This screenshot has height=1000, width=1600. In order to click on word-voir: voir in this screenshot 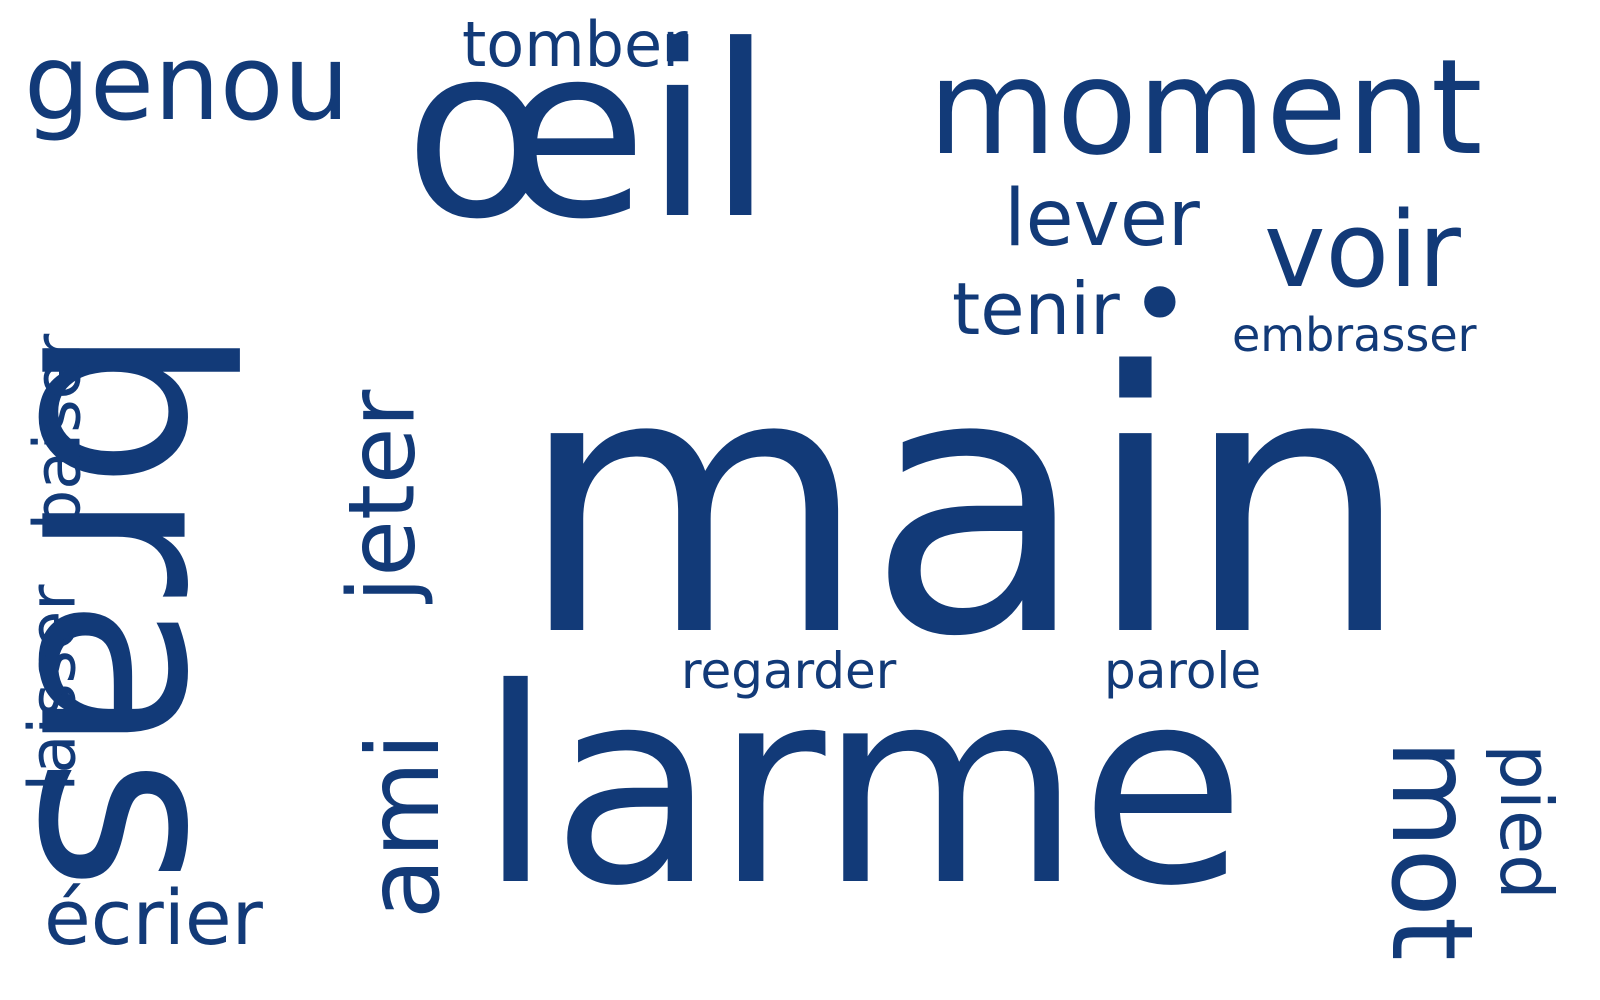, I will do `click(1362, 250)`.